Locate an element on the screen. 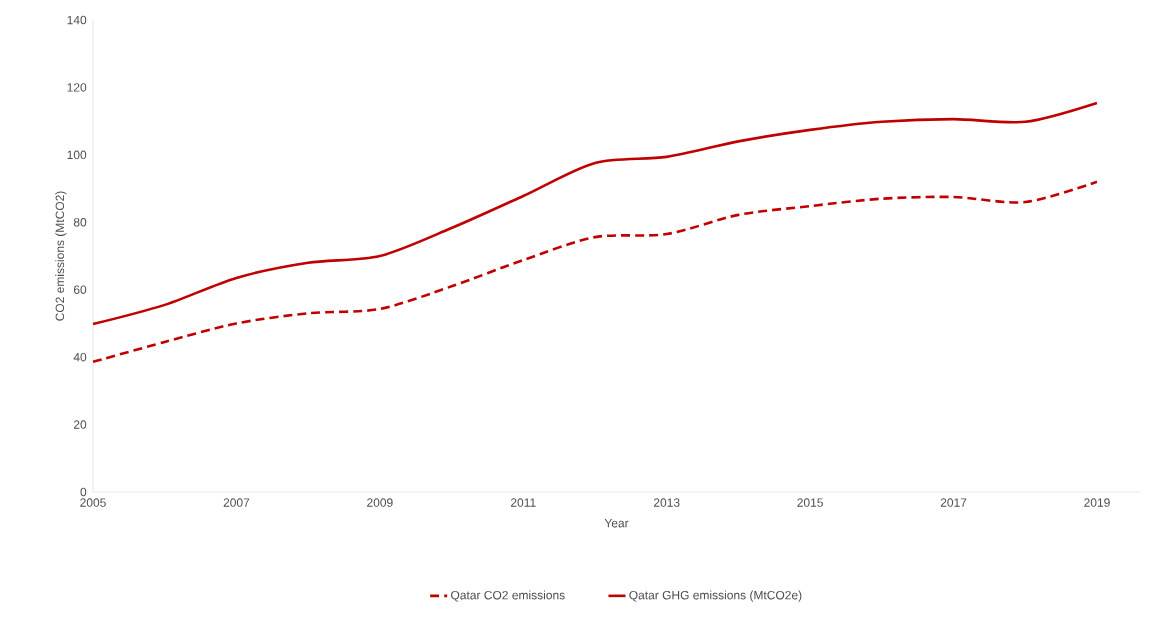 The width and height of the screenshot is (1159, 631). x-tick-label: 2011 is located at coordinates (523, 502).